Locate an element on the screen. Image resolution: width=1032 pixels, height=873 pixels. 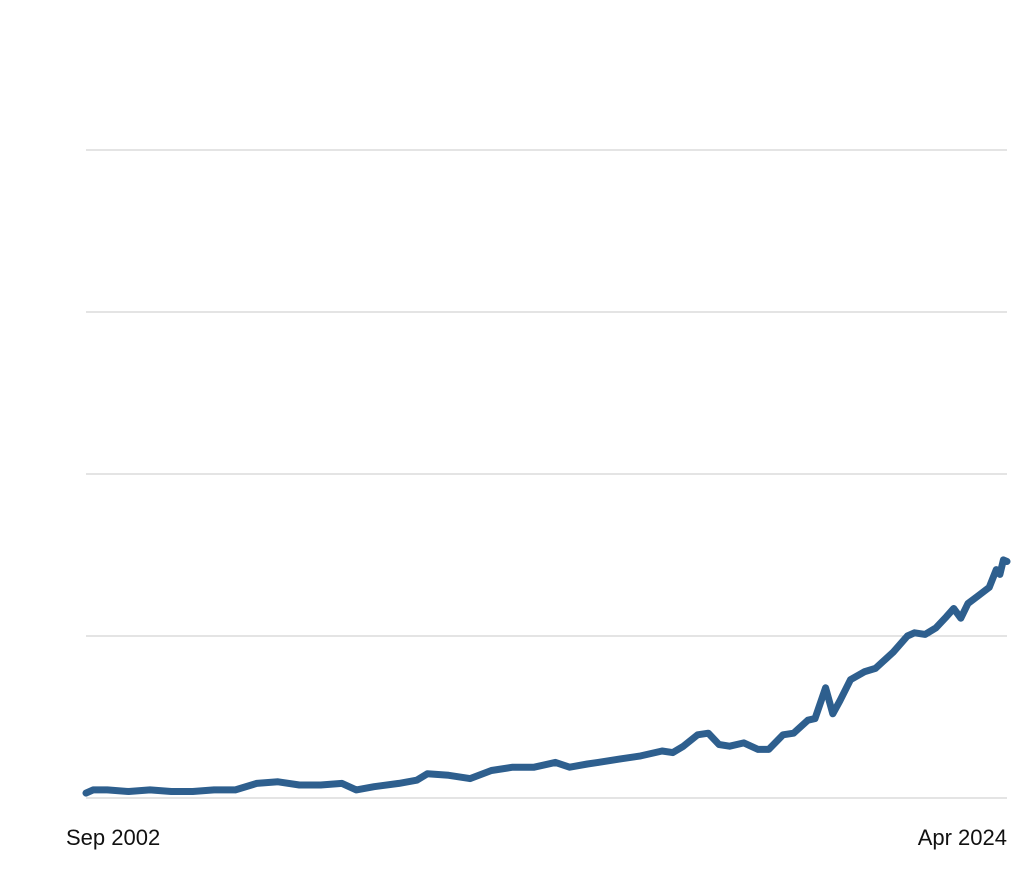
x-tick-label-end: Apr 2024 is located at coordinates (962, 837).